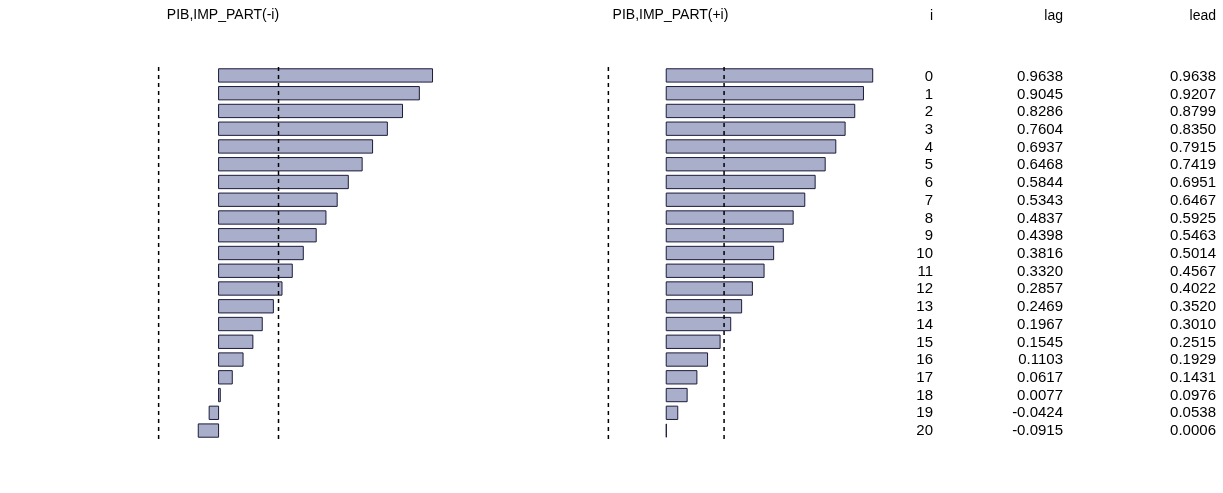 The height and width of the screenshot is (493, 1223). Describe the element at coordinates (1193, 93) in the screenshot. I see `data-label: 0.9207` at that location.